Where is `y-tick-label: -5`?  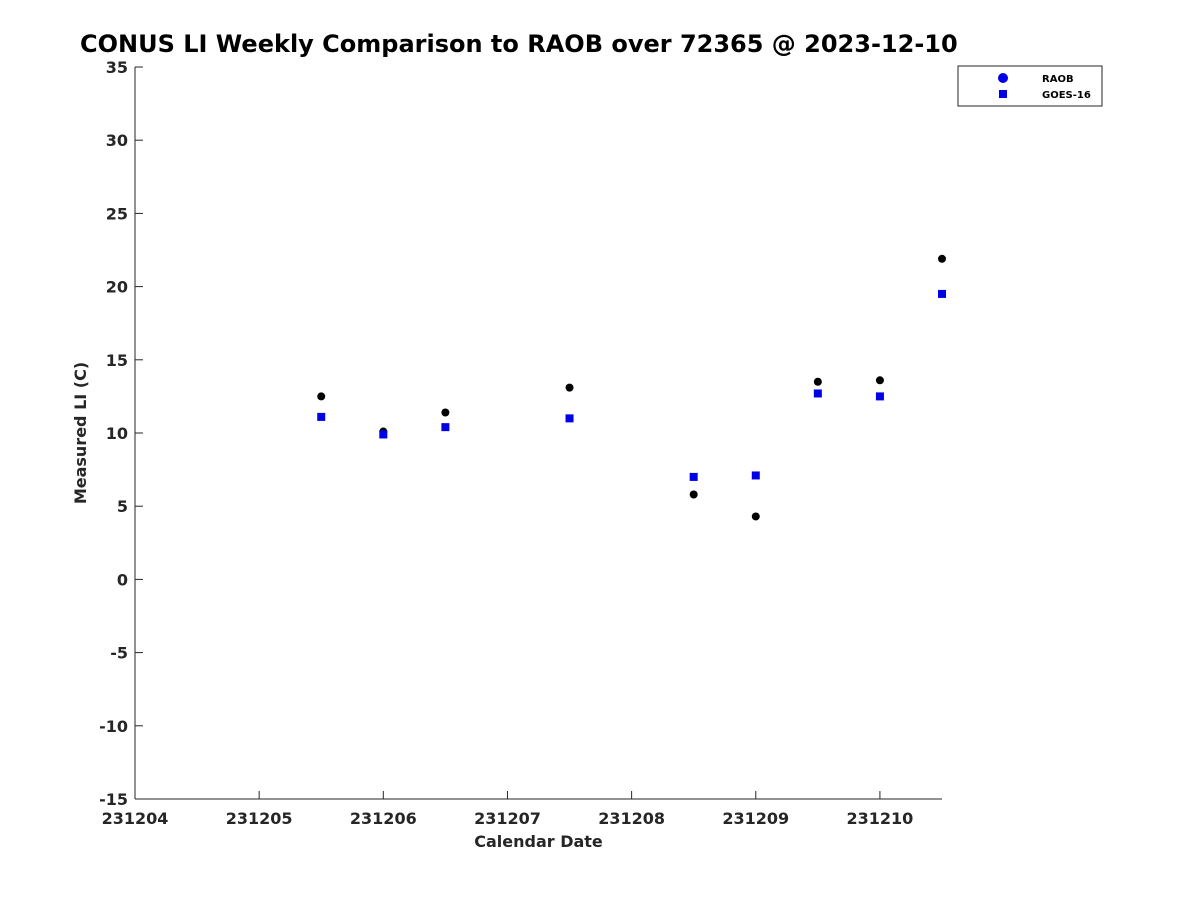 y-tick-label: -5 is located at coordinates (119, 653).